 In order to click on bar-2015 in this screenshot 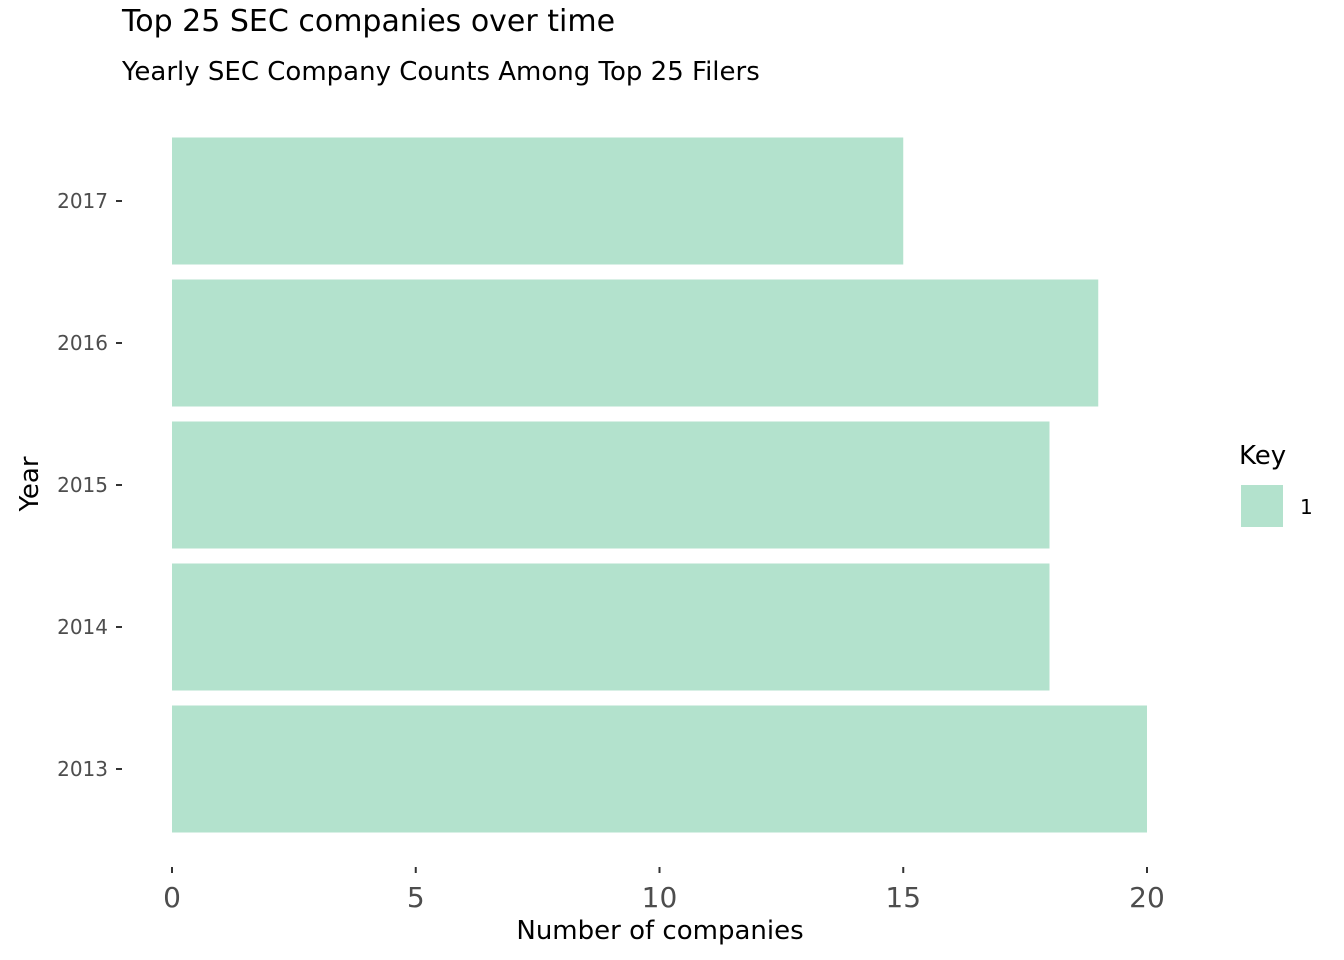, I will do `click(611, 485)`.